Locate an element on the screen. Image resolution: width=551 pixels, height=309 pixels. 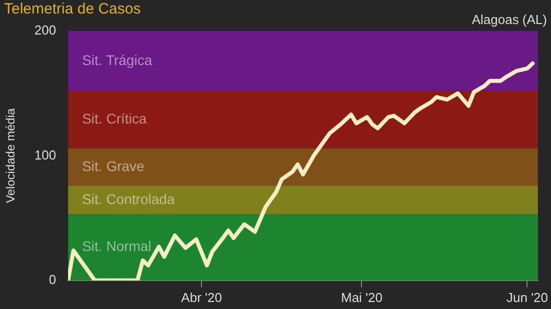
chart-title: Telemetria de Casos is located at coordinates (72, 9).